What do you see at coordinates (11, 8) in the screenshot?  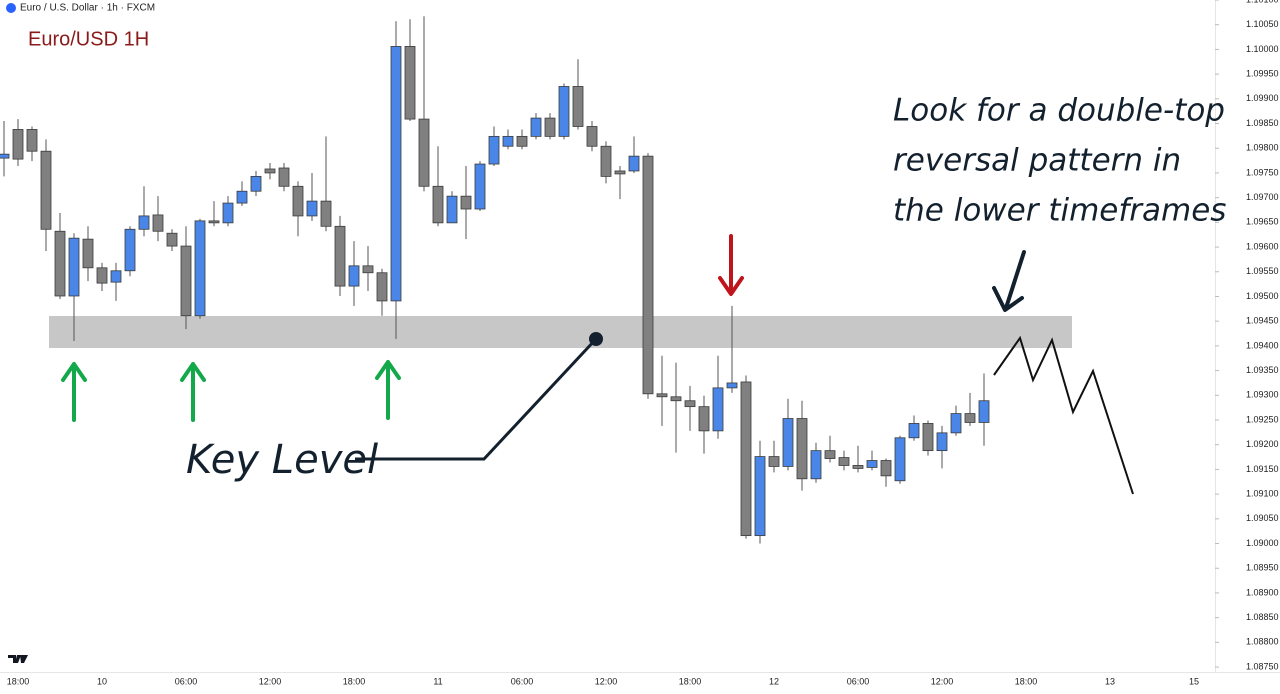 I see `symbol-icon` at bounding box center [11, 8].